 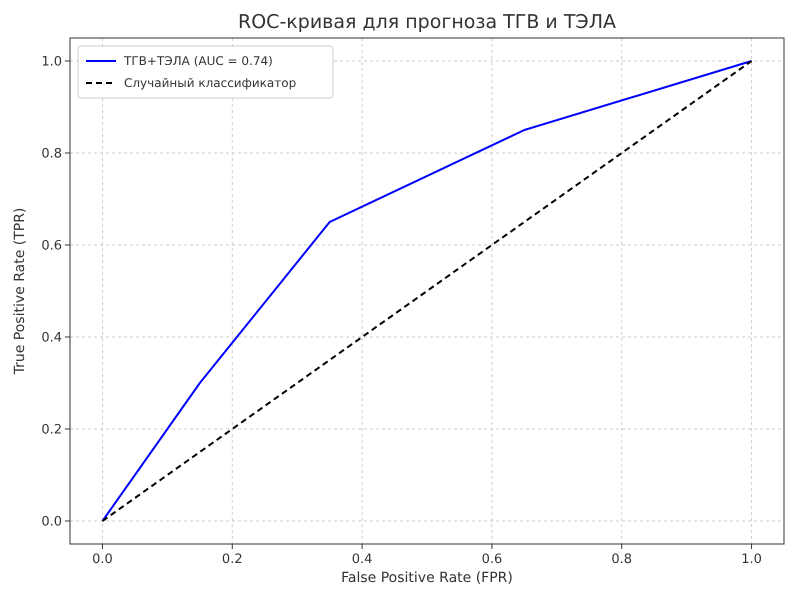 What do you see at coordinates (51, 430) in the screenshot?
I see `y-tick-label: 0.2` at bounding box center [51, 430].